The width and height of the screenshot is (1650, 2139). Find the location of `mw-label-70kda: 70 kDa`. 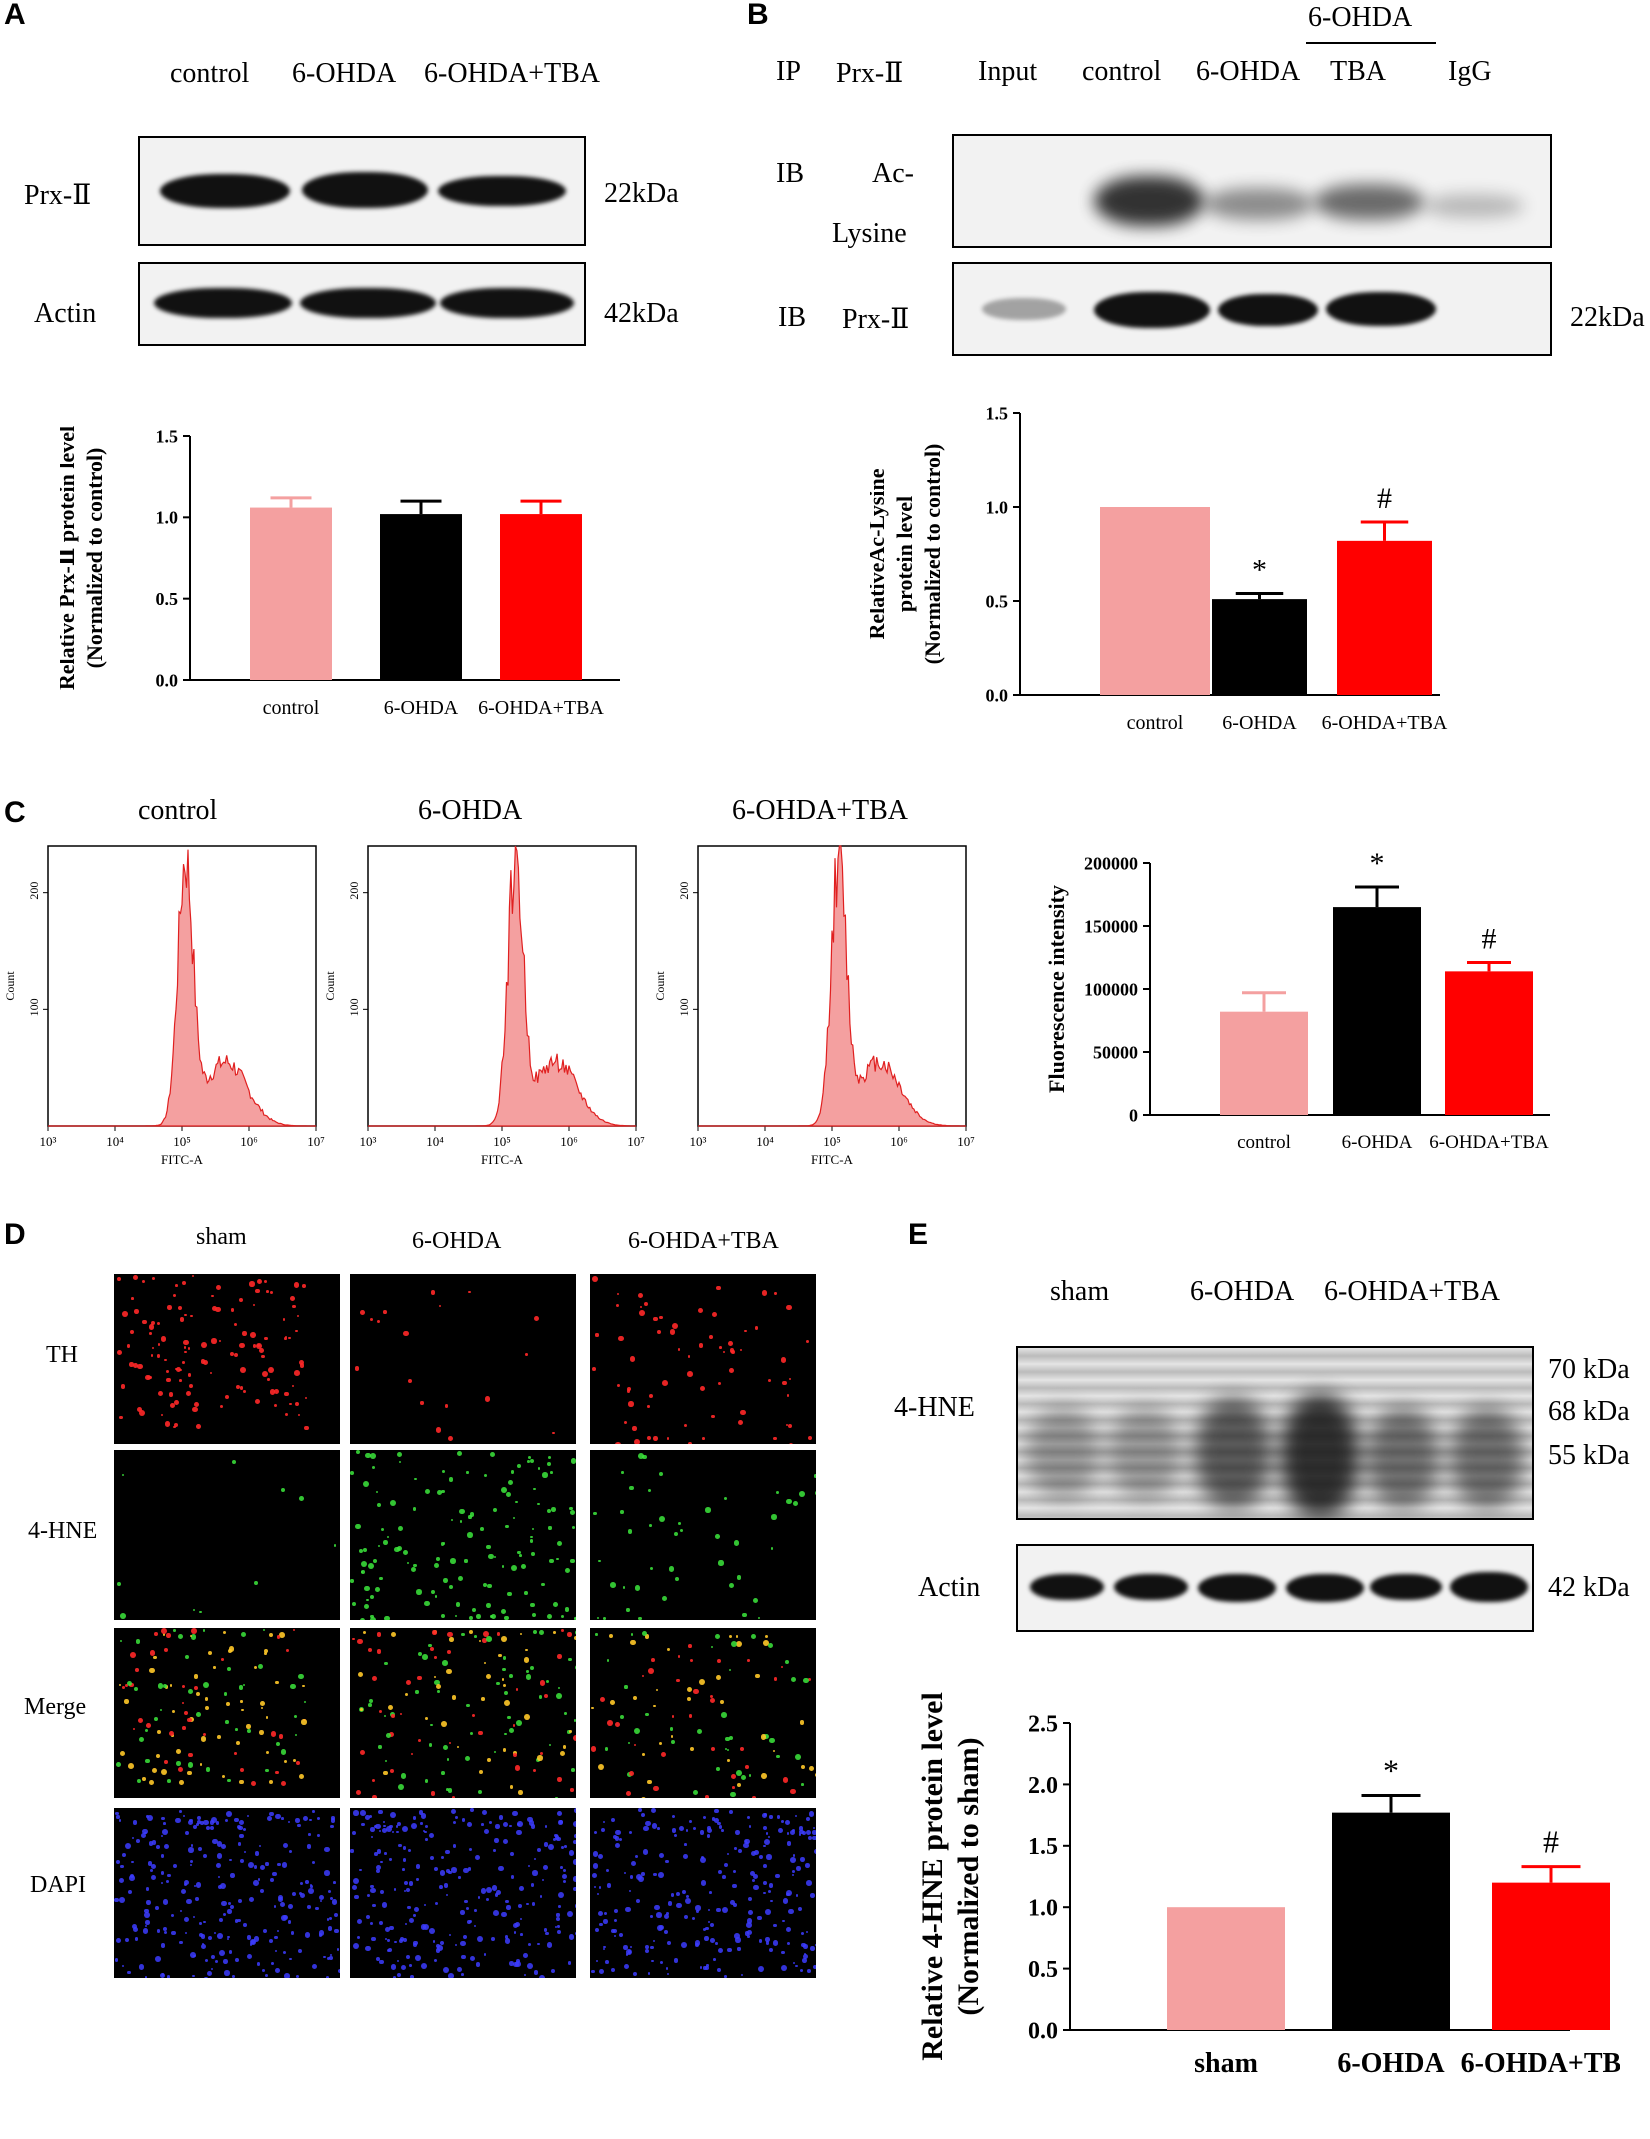

mw-label-70kda: 70 kDa is located at coordinates (1589, 1369).